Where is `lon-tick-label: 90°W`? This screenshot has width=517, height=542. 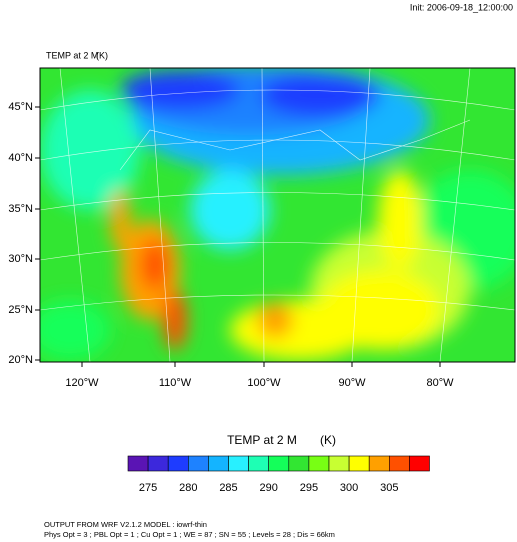 lon-tick-label: 90°W is located at coordinates (352, 383).